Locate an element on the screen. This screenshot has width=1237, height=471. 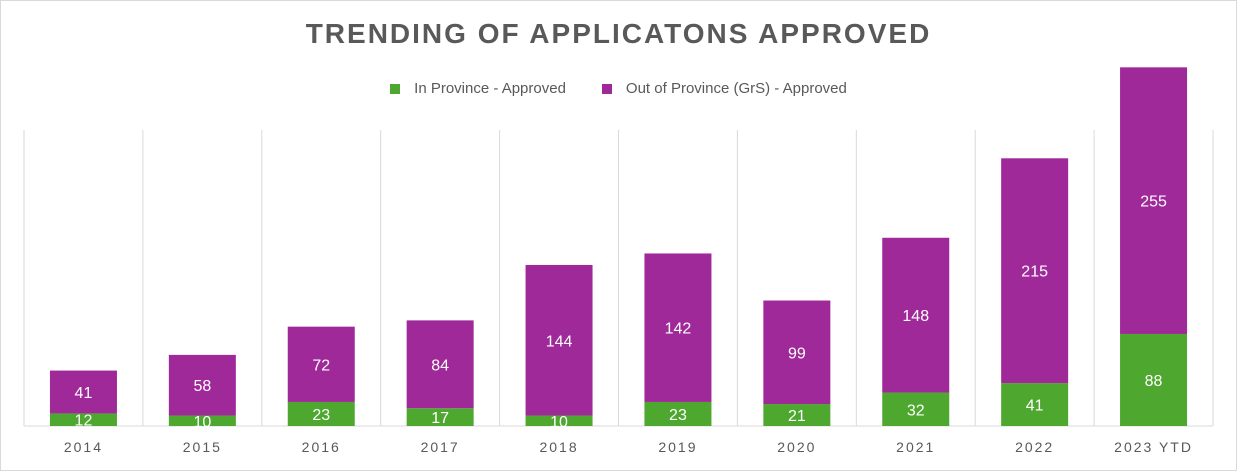
data-label-in-province: 41 is located at coordinates (1035, 406).